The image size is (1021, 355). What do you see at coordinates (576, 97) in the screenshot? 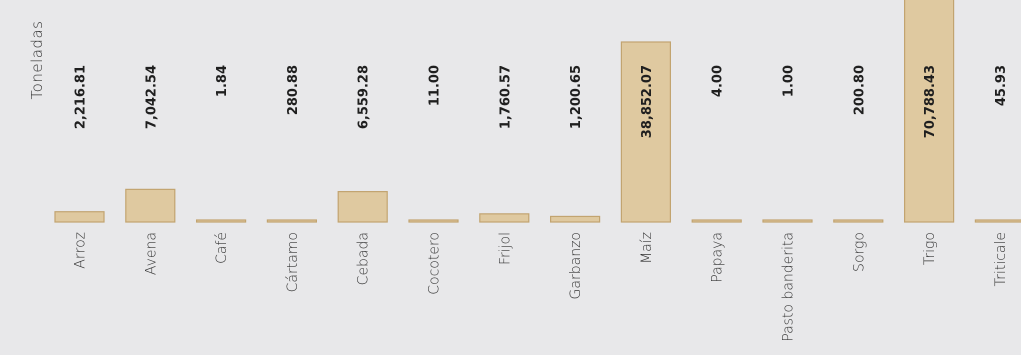
I see `value-label: 1,200.65` at bounding box center [576, 97].